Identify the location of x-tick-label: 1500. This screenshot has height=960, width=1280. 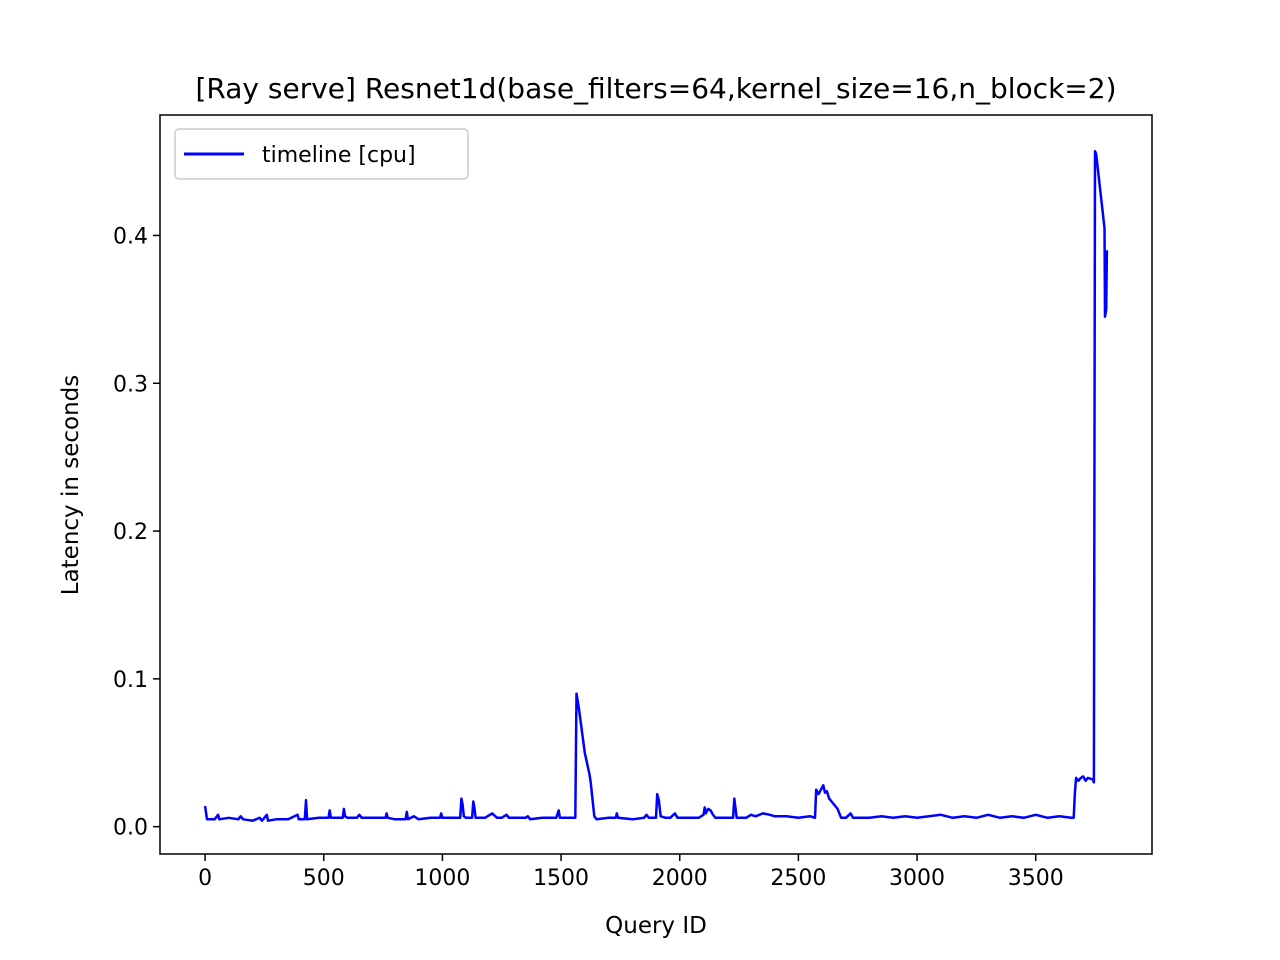
(561, 878).